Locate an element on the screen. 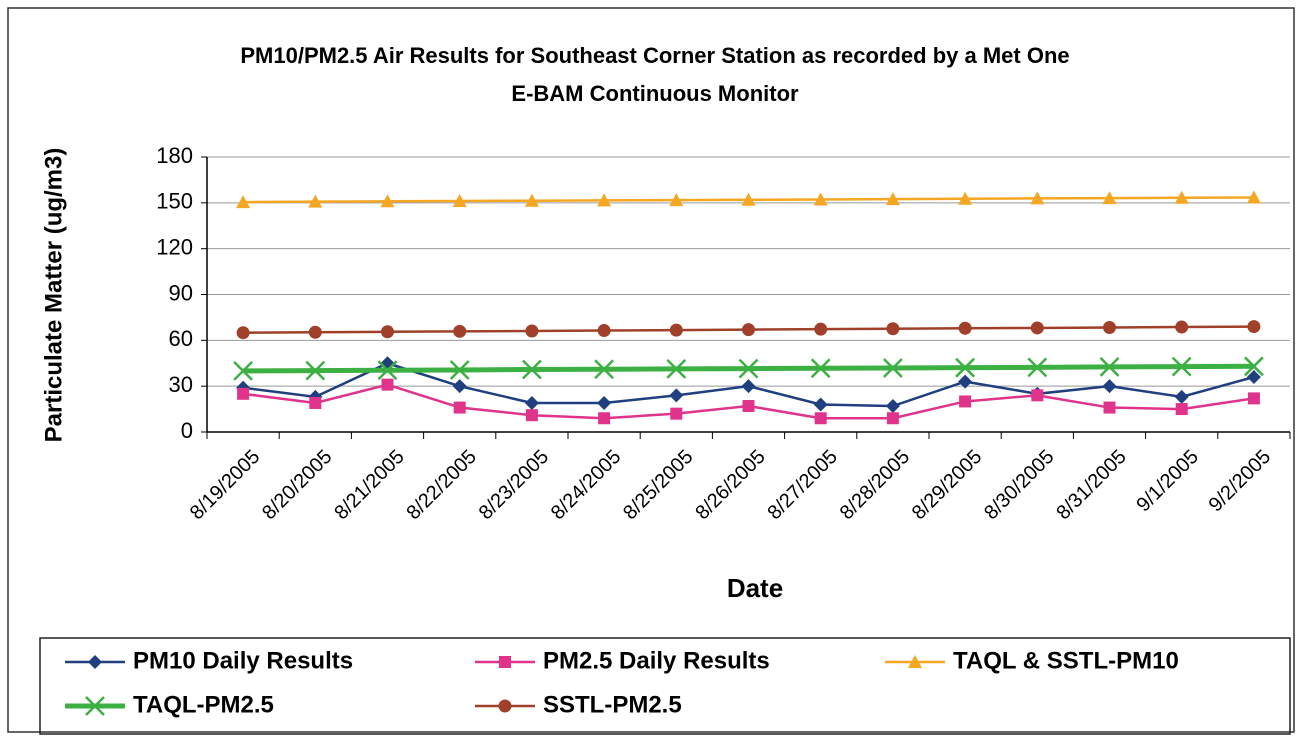 The height and width of the screenshot is (739, 1300). x-tick-label: 8/25/2005 is located at coordinates (658, 485).